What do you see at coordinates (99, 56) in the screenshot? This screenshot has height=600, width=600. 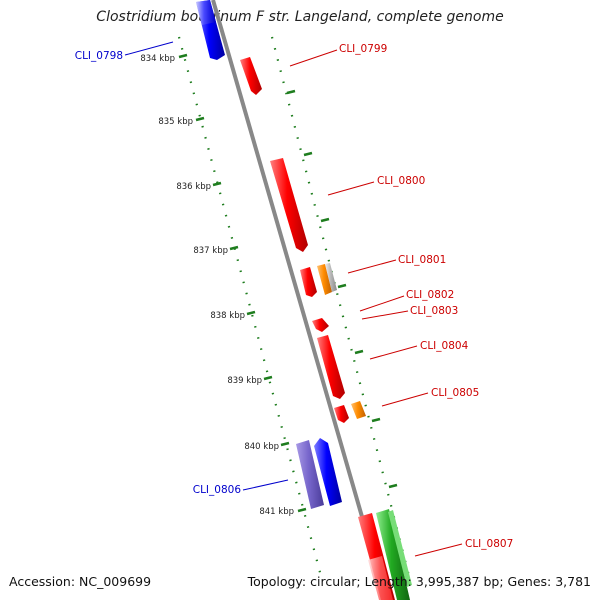 I see `label-cli-0798: CLI_0798` at bounding box center [99, 56].